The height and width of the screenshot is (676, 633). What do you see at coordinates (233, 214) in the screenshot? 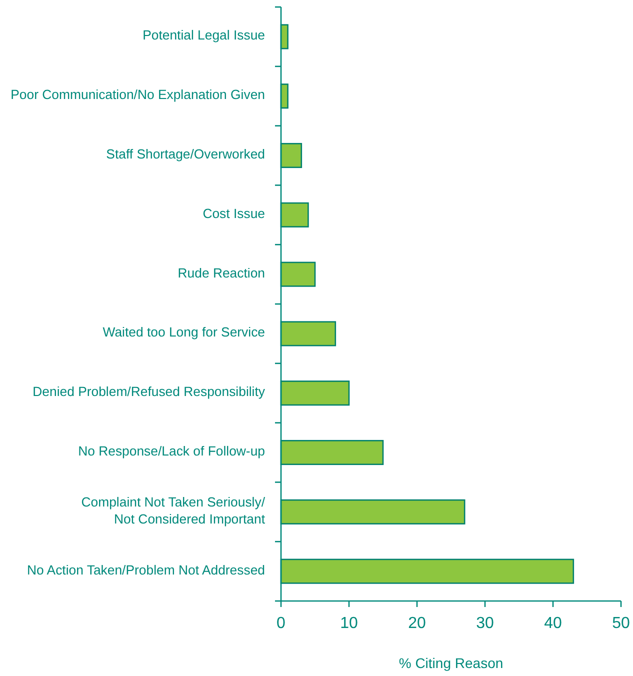
I see `y-tick-label: Cost Issue` at bounding box center [233, 214].